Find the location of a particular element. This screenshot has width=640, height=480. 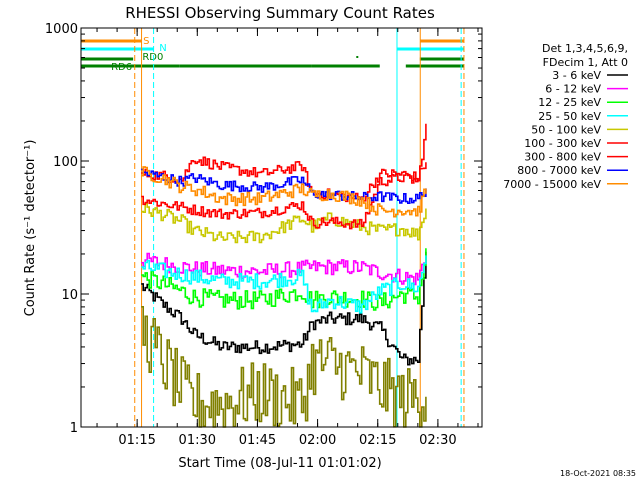

series-line-brown is located at coordinates (284, 366).